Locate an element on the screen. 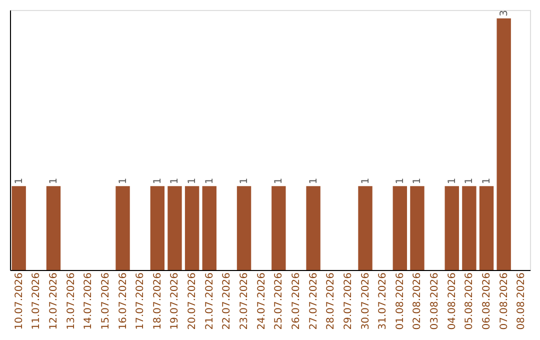  x-tick-label: 01.08.2026 is located at coordinates (400, 301).